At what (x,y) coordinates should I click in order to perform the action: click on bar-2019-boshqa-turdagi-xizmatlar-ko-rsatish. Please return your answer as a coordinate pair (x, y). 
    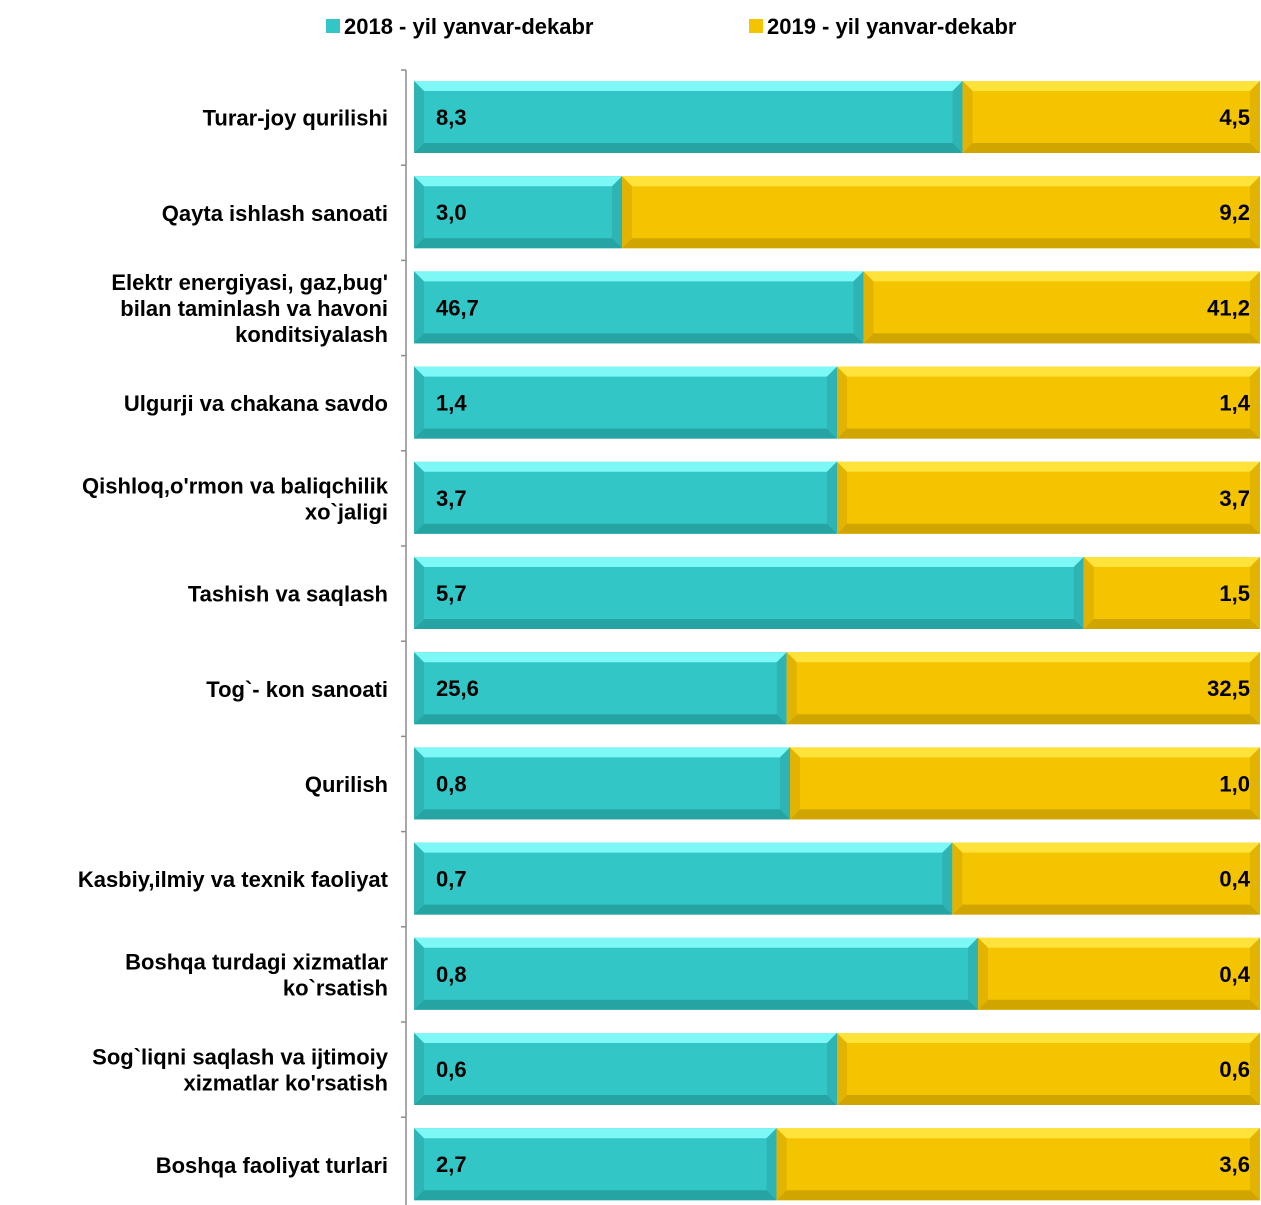
    Looking at the image, I should click on (1119, 973).